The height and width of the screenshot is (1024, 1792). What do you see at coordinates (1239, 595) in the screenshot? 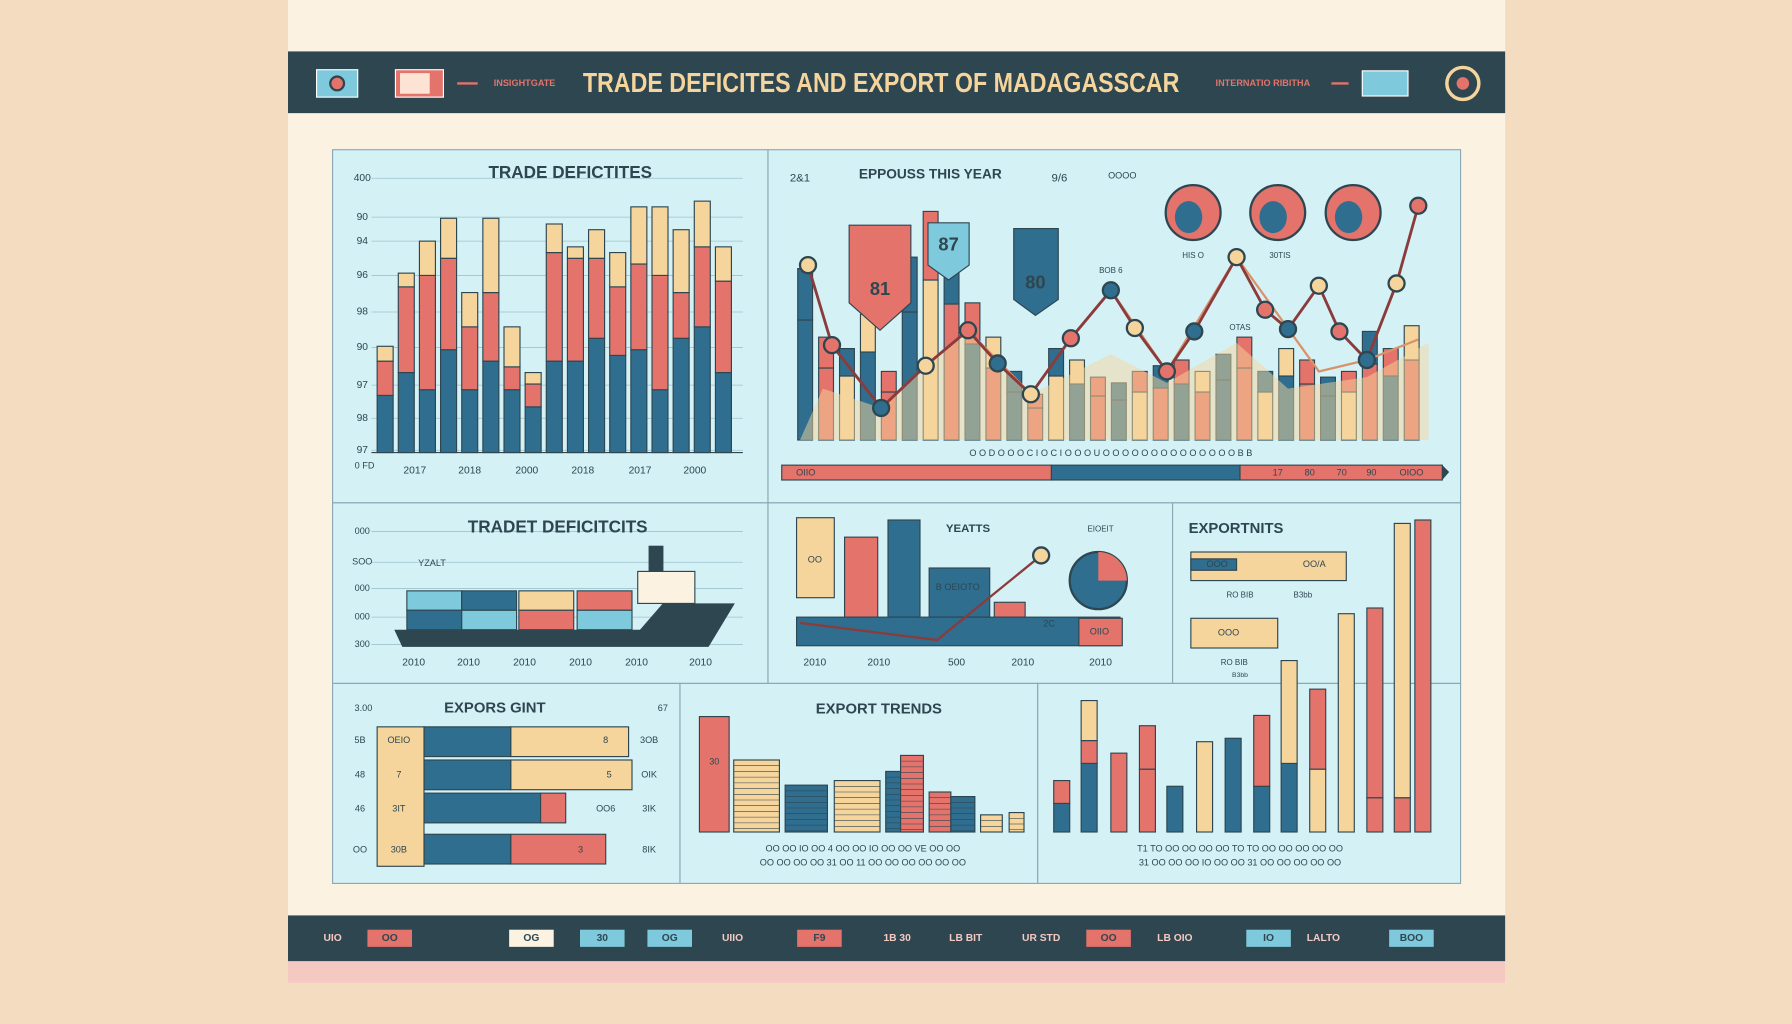
I see `label: RO BIB` at bounding box center [1239, 595].